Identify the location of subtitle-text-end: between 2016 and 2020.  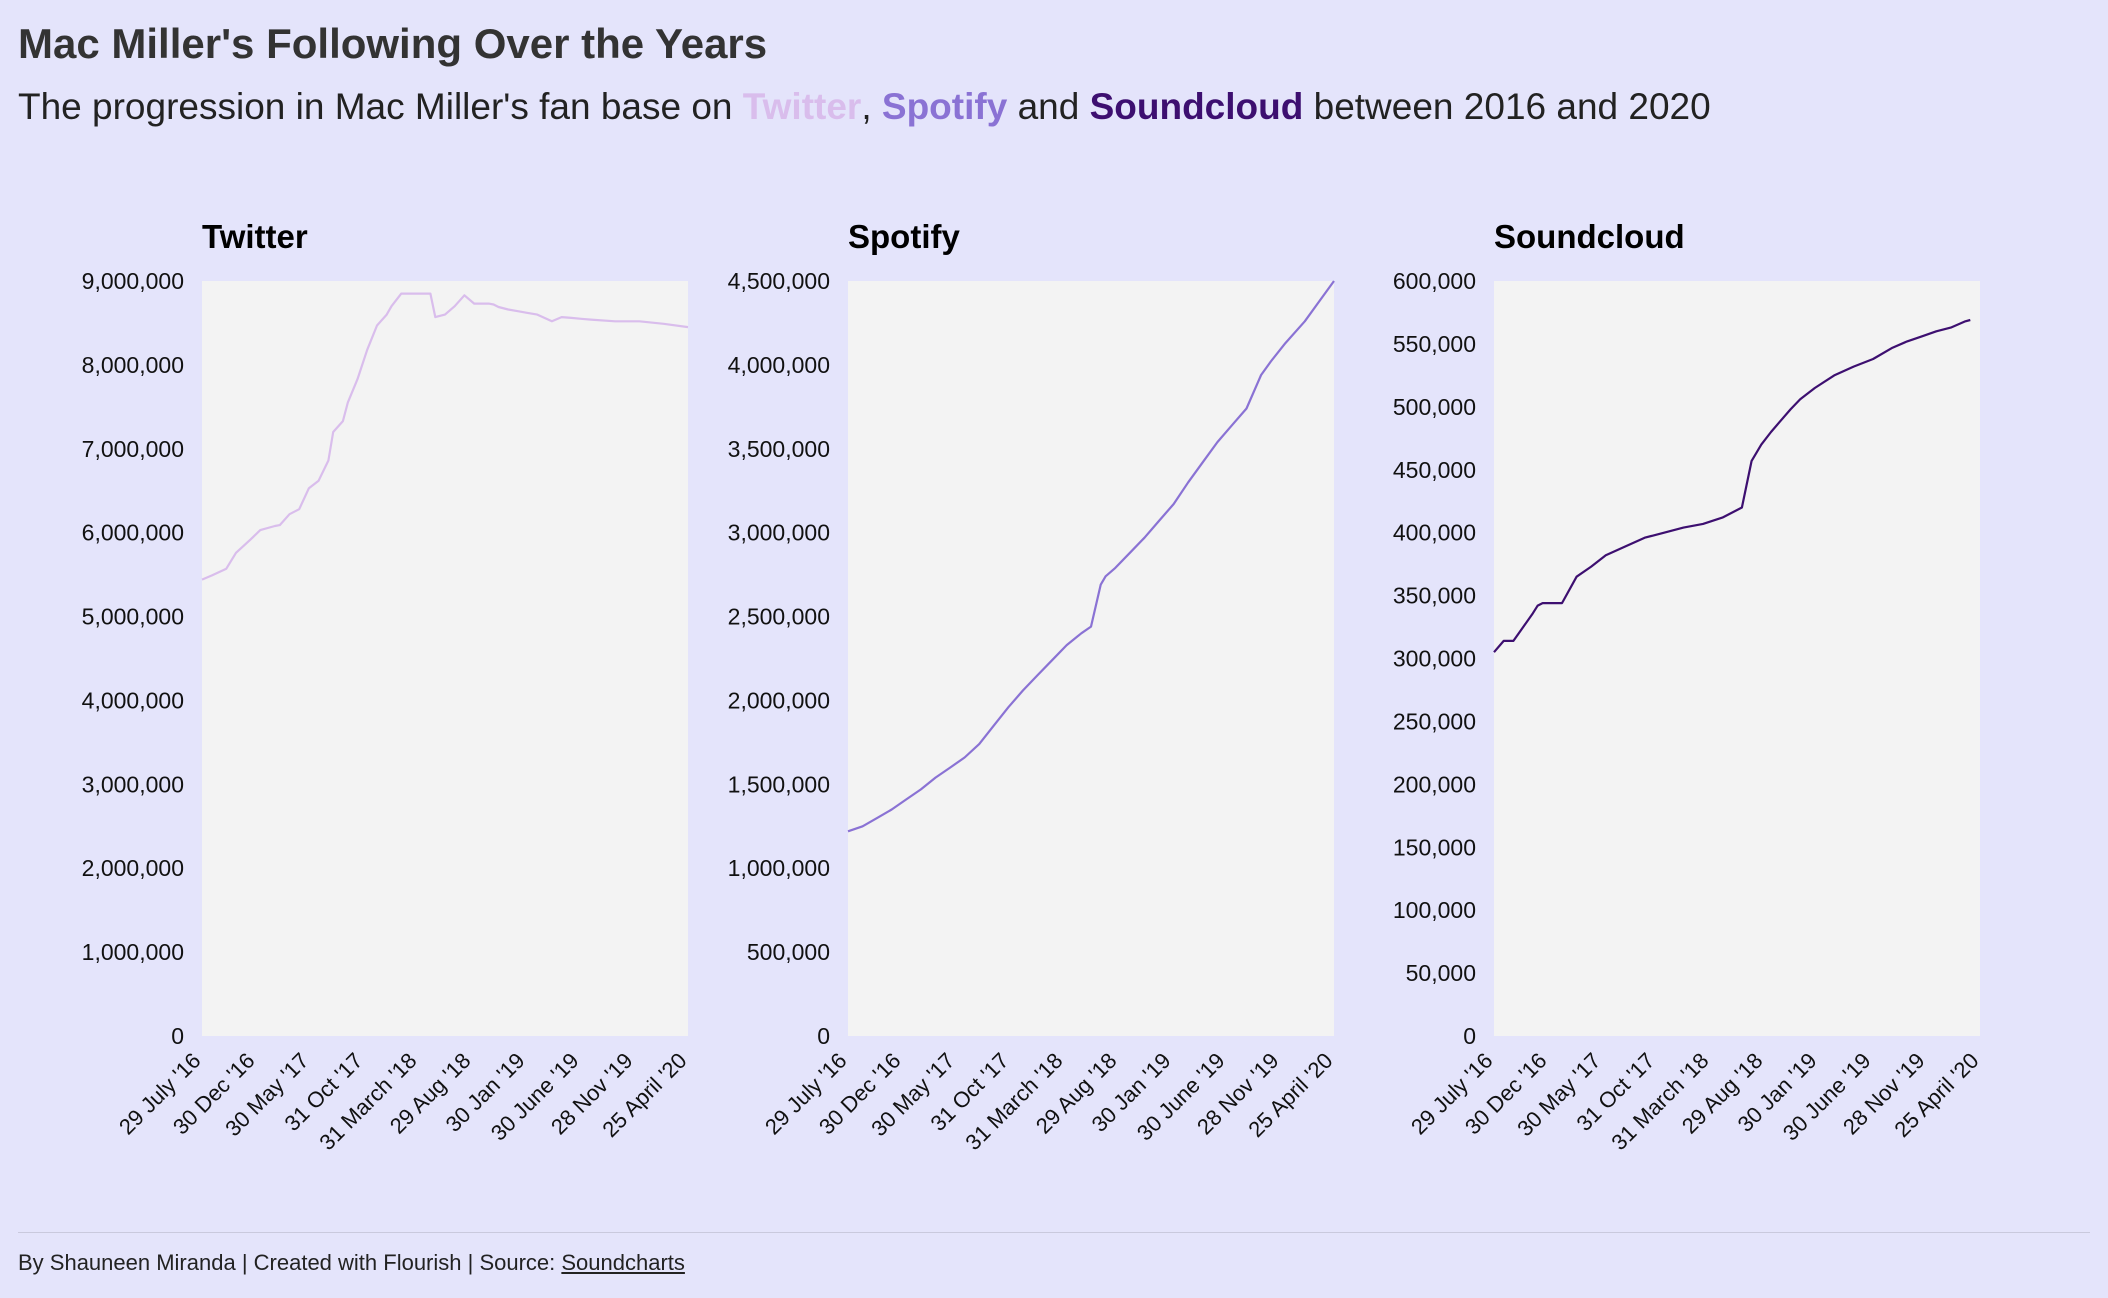
(1507, 106).